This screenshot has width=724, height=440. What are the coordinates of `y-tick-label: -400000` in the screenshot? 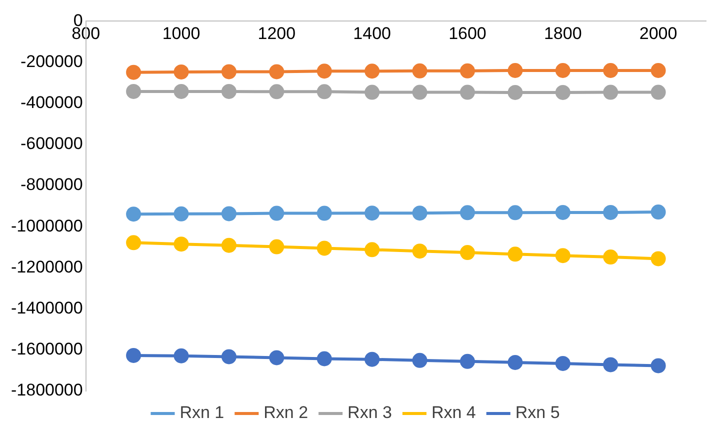 It's located at (51, 102).